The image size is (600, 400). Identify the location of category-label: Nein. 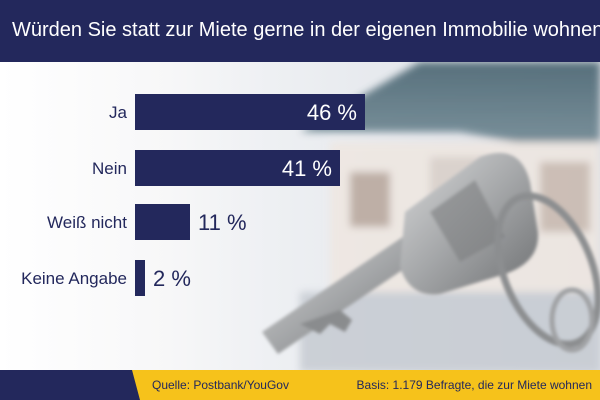
(109, 168).